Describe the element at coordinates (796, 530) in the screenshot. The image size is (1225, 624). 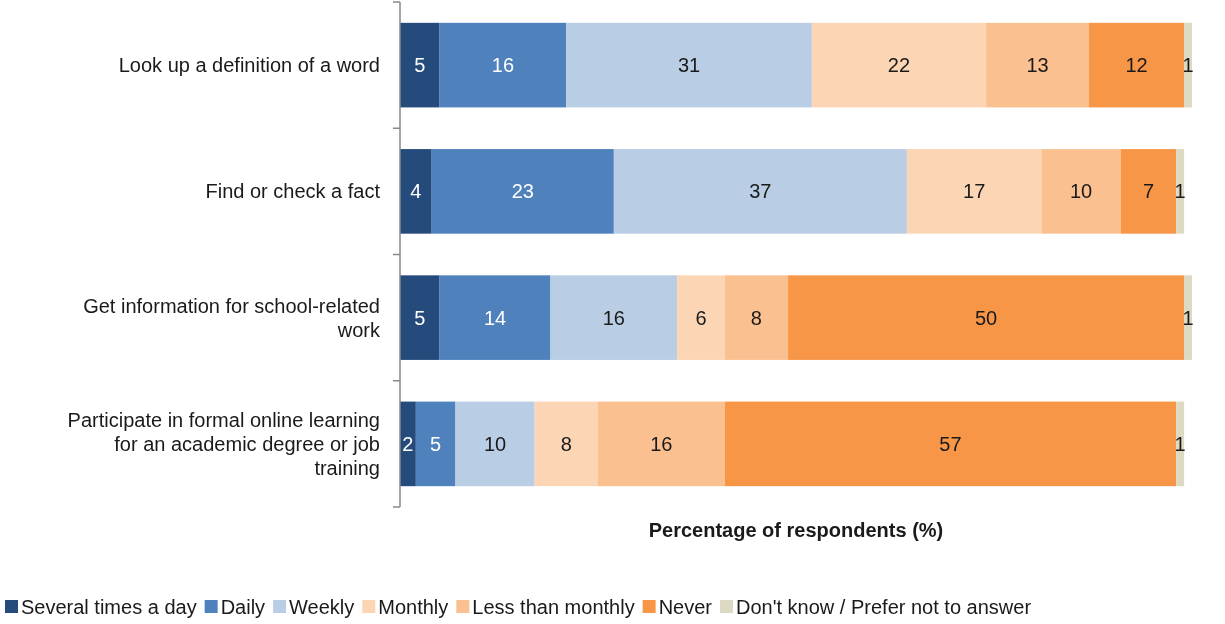
I see `x-axis-title: Percentage of respondents (%)` at that location.